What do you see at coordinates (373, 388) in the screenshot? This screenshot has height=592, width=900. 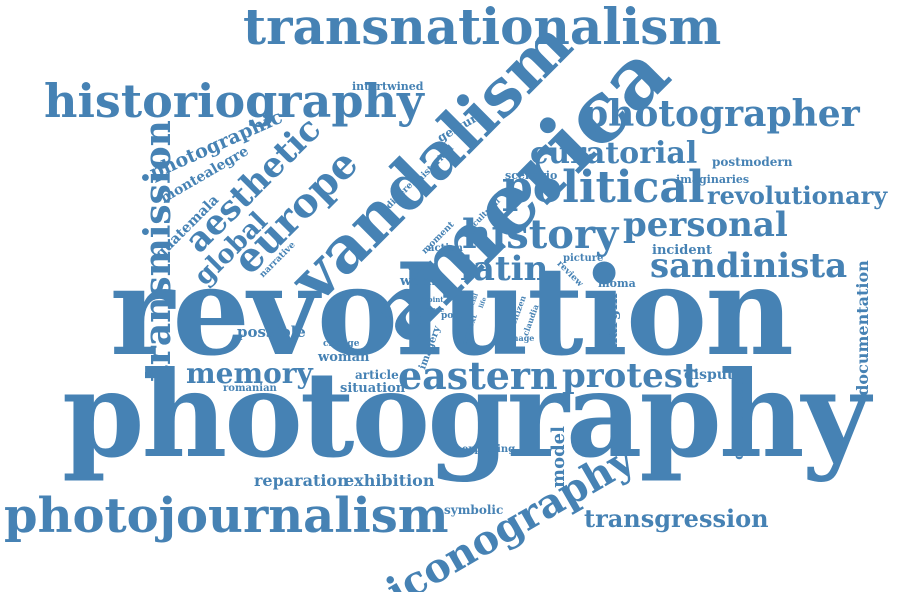 I see `word-situation: situation` at bounding box center [373, 388].